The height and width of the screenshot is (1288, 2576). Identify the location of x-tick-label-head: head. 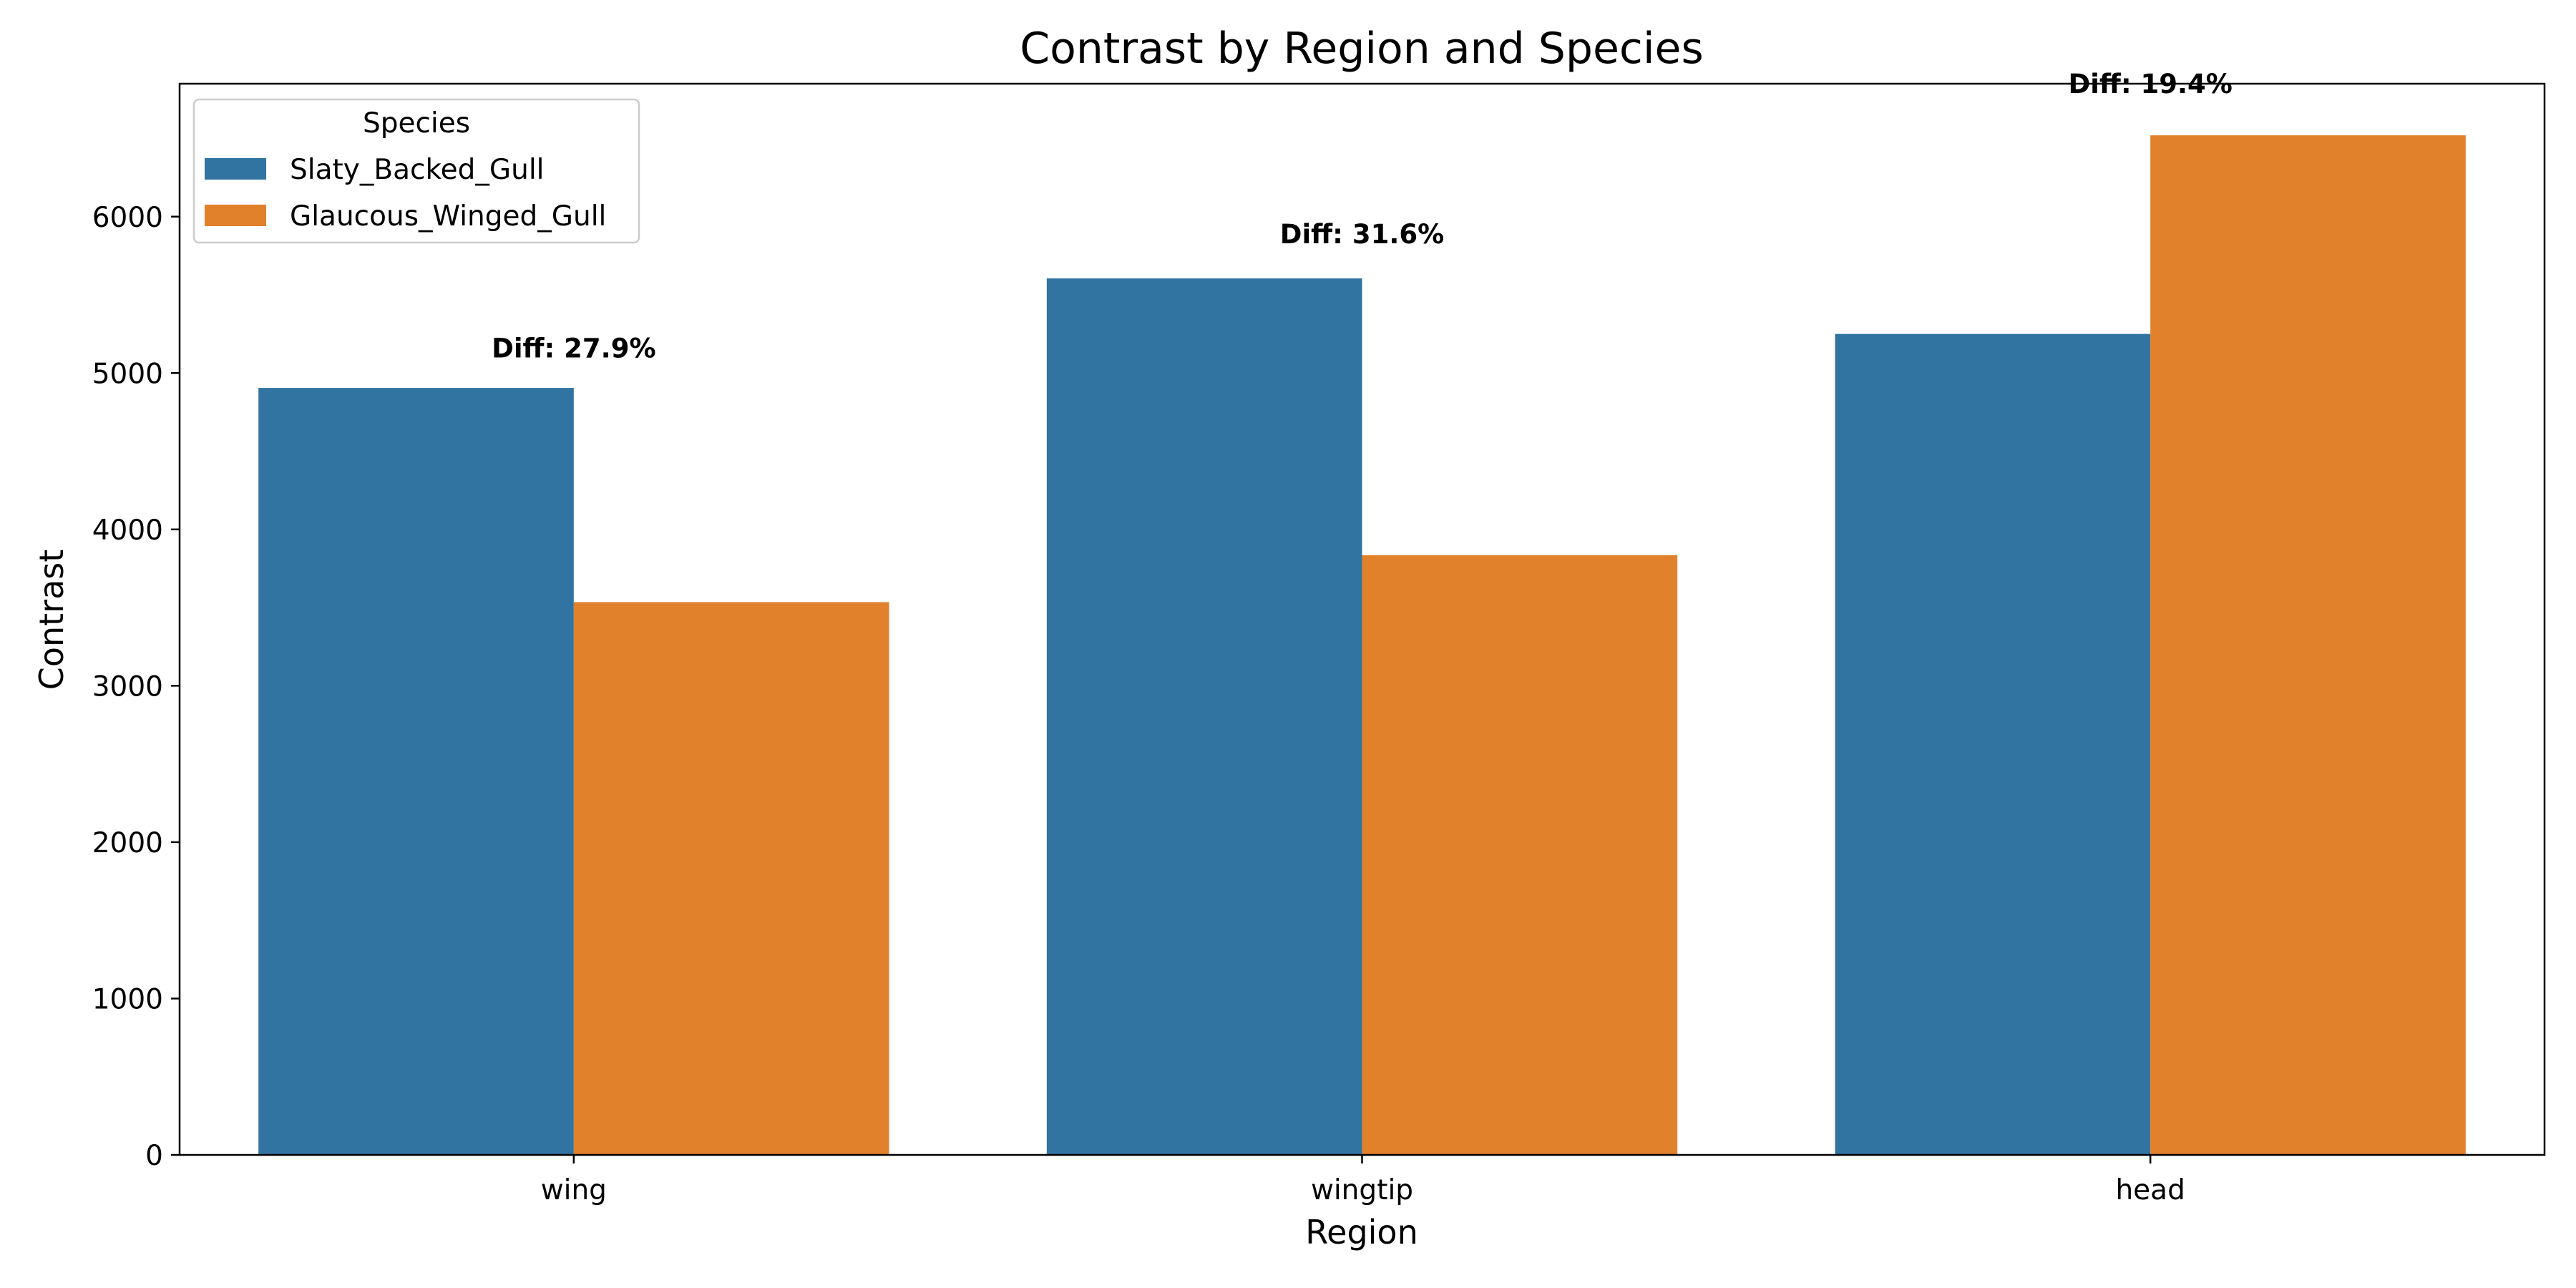
(2150, 1190).